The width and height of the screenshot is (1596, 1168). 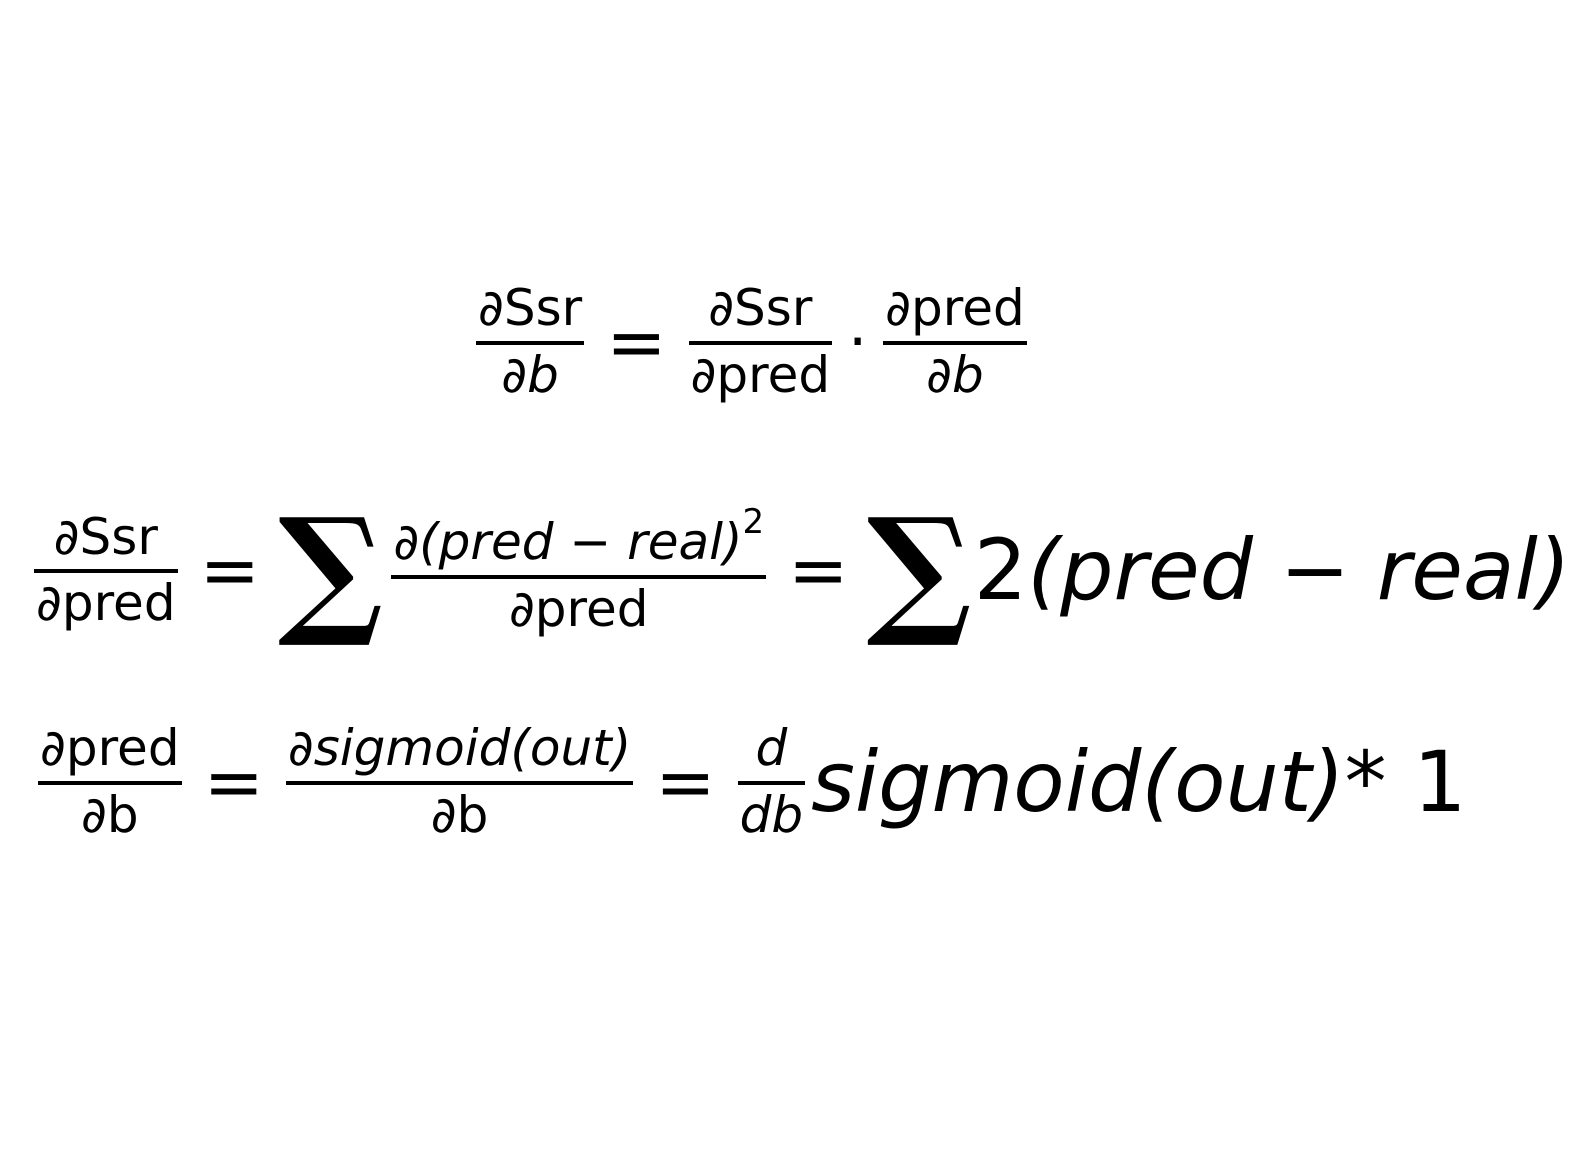 I want to click on equation-chain-rule: ∂Ssr ∂b = ∂Ssr ∂pred · ∂pred ∂b, so click(x=751, y=341).